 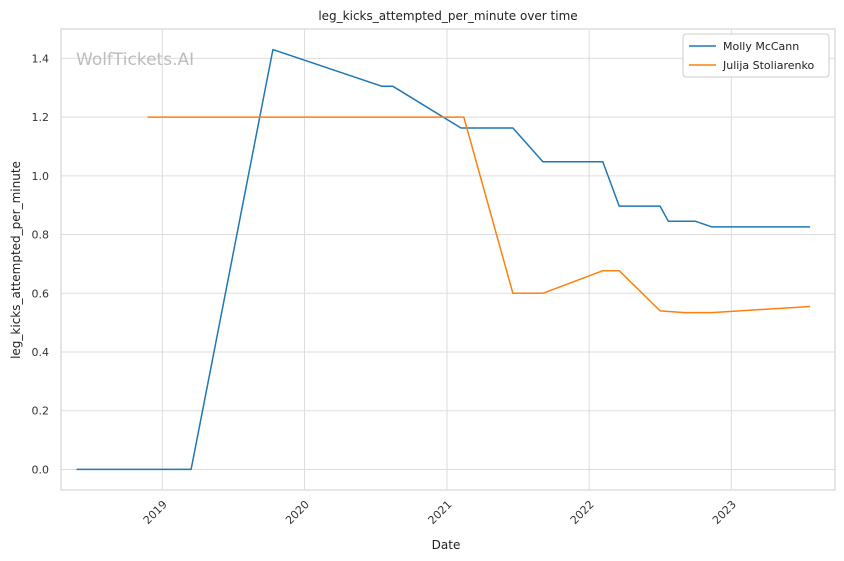 I want to click on x-tick-label: 2020, so click(x=297, y=512).